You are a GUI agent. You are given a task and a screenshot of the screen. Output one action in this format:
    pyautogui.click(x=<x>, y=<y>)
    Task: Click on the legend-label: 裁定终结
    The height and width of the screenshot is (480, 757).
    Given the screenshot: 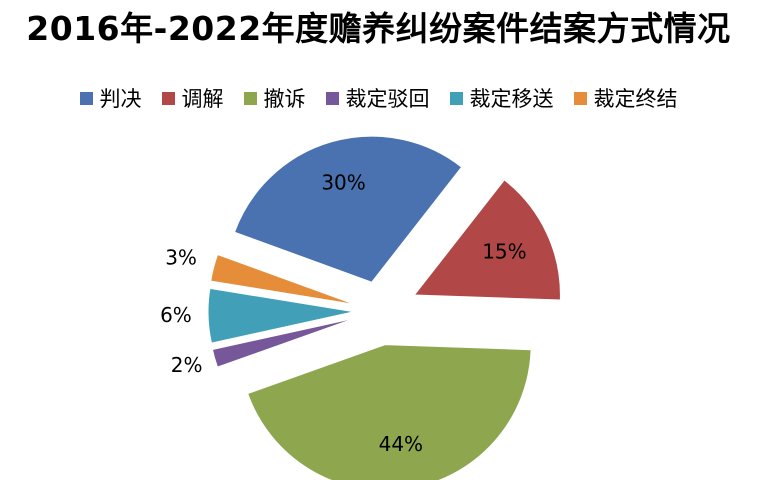 What is the action you would take?
    pyautogui.click(x=635, y=99)
    